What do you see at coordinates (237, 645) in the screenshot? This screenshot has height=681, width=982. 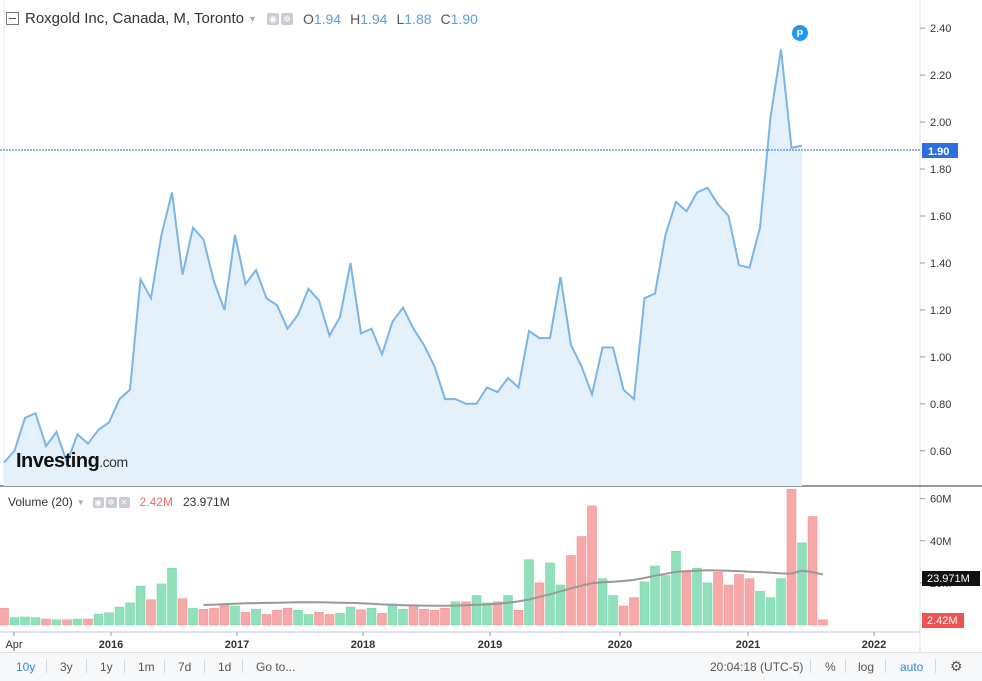 I see `time-tick-label: 2017` at bounding box center [237, 645].